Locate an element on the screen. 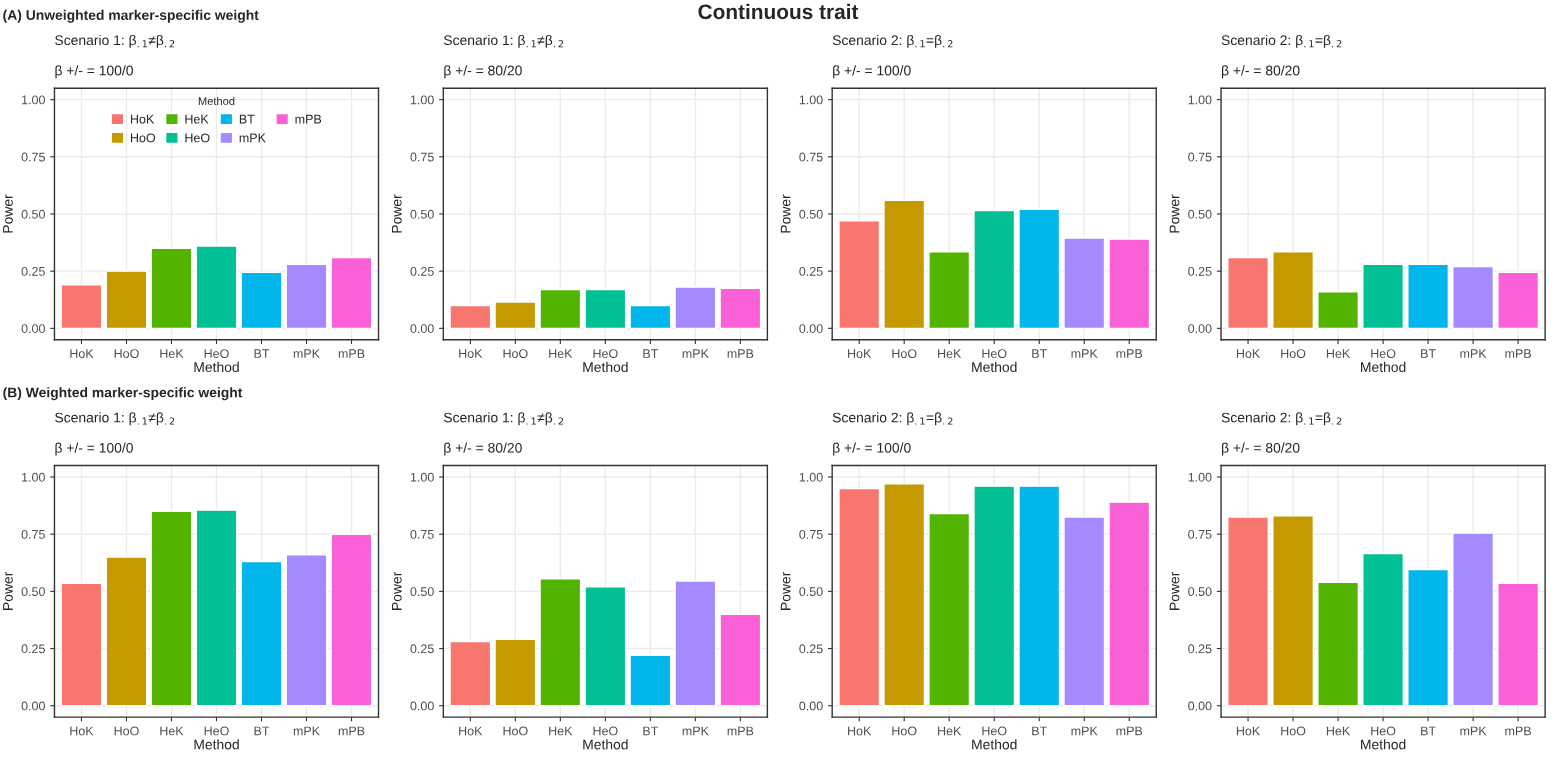 The width and height of the screenshot is (1556, 767). legend-label: BT is located at coordinates (247, 119).